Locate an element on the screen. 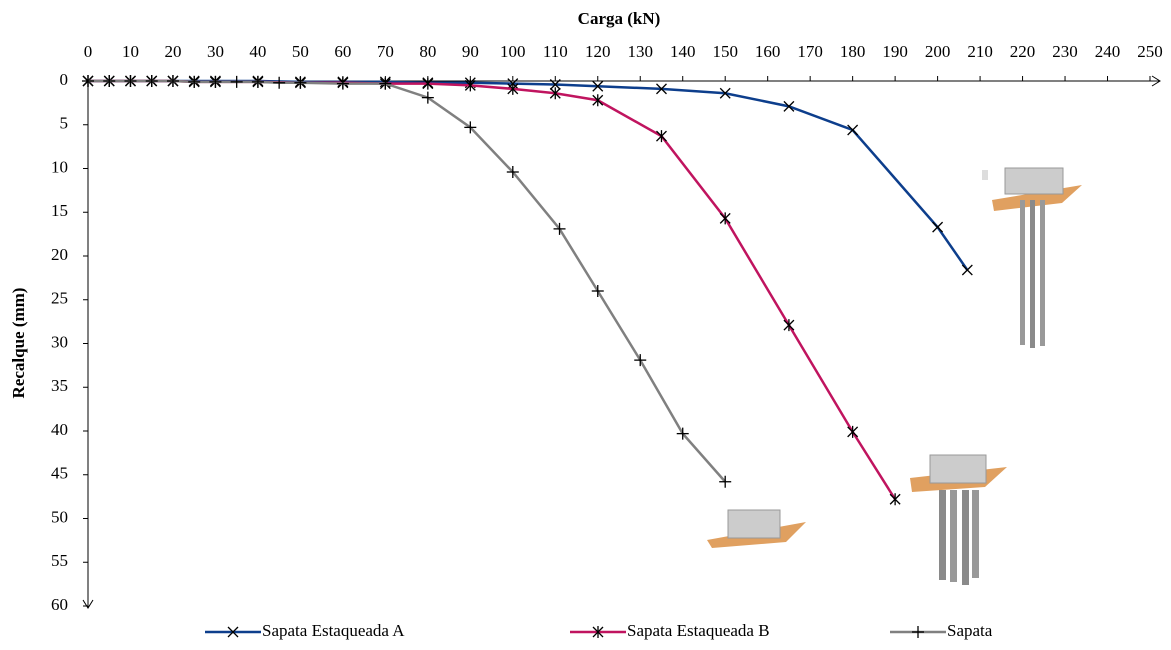 Image resolution: width=1171 pixels, height=650 pixels. x-tick-label: 250 is located at coordinates (1150, 51).